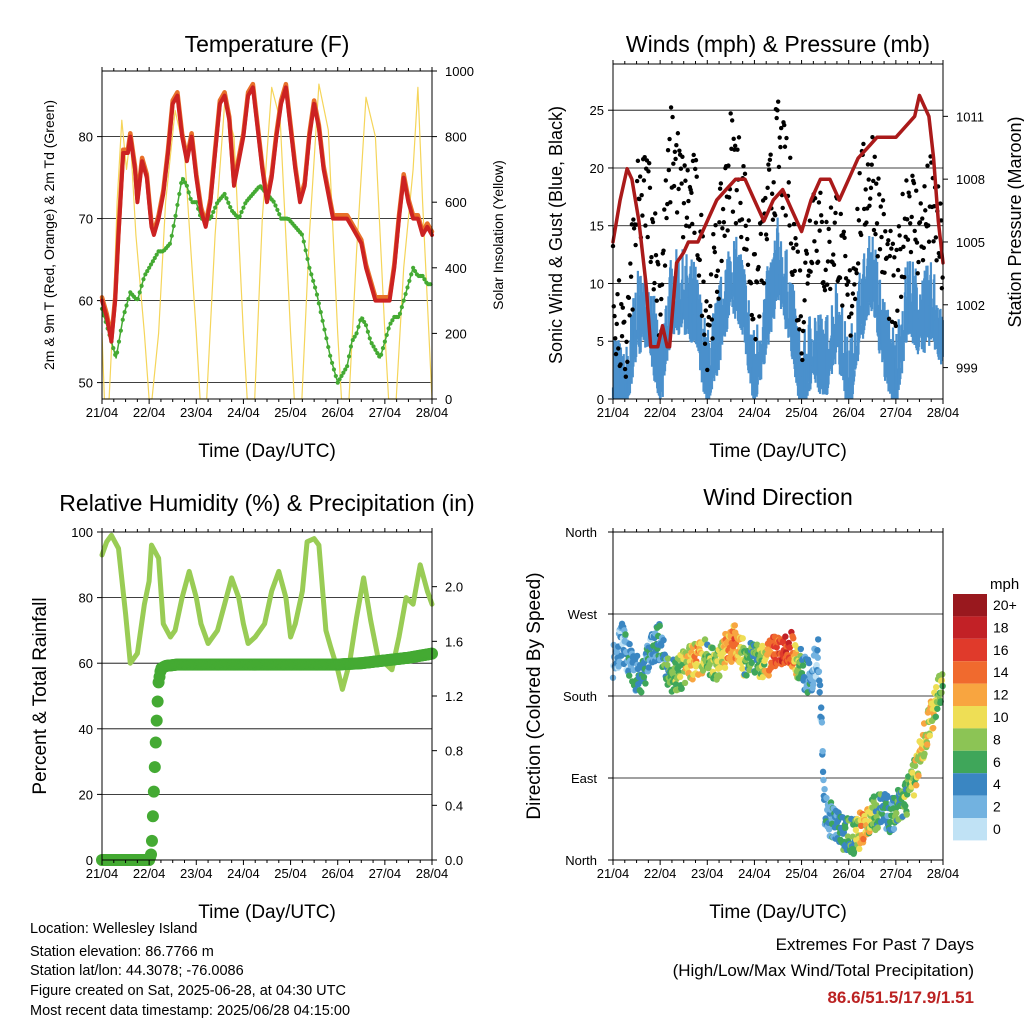 This screenshot has height=1024, width=1024. Describe the element at coordinates (900, 997) in the screenshot. I see `extremes-values: 86.6/51.5/17.9/1.51` at that location.